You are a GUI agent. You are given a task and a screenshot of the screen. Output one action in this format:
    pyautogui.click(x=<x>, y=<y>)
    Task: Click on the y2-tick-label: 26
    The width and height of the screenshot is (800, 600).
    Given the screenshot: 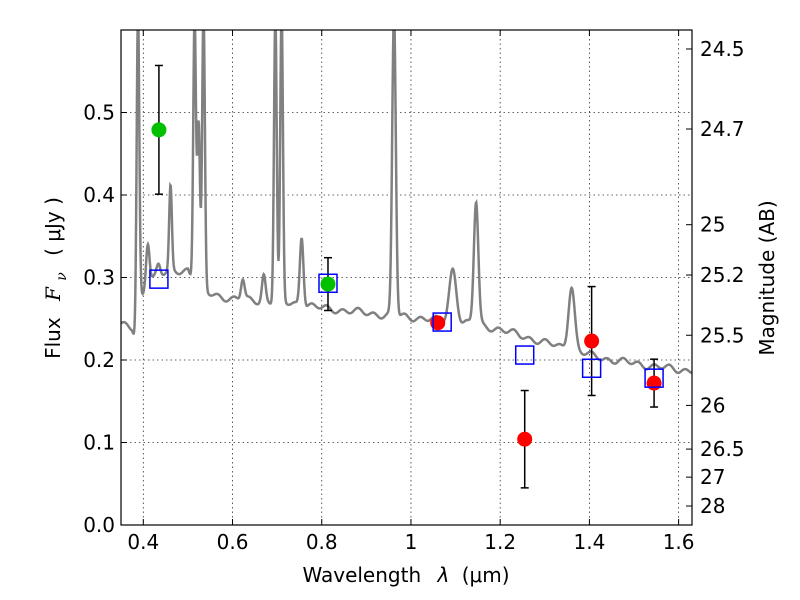 What is the action you would take?
    pyautogui.click(x=712, y=405)
    